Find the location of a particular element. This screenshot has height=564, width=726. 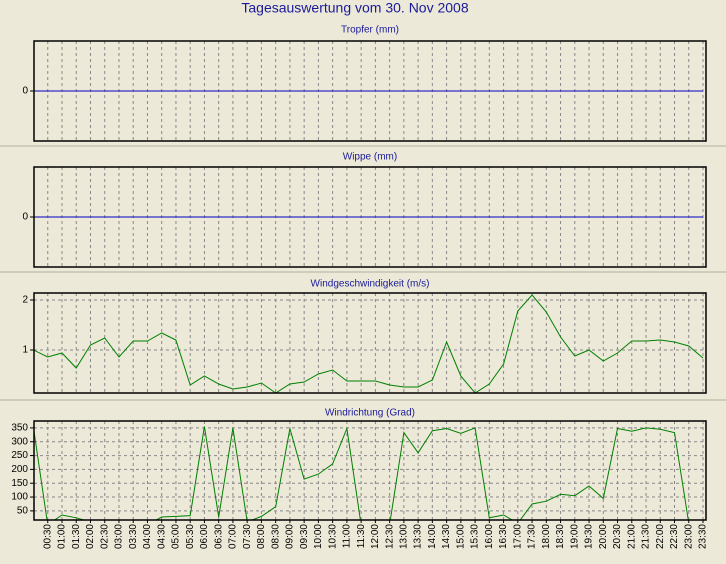

panel-title: Windrichtung (Grad) is located at coordinates (370, 413).